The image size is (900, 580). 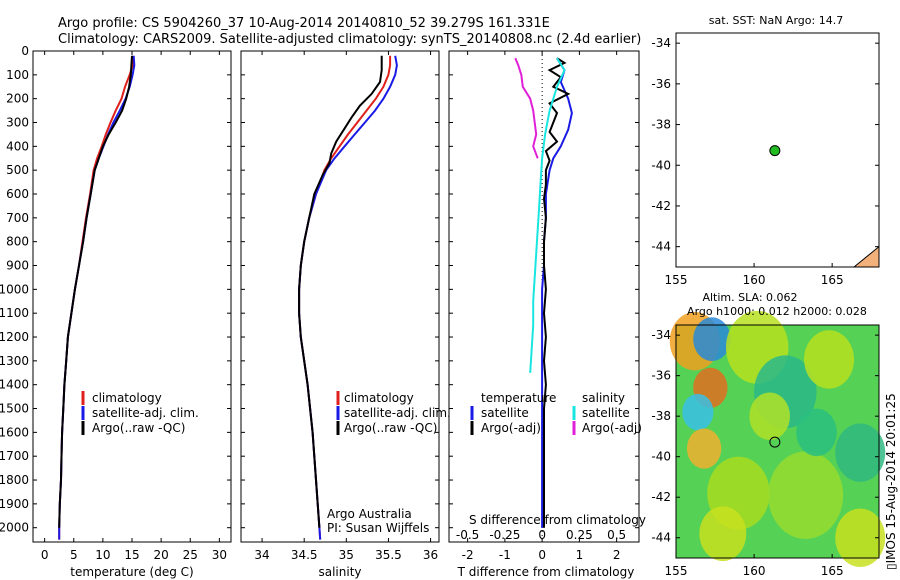 What do you see at coordinates (777, 311) in the screenshot?
I see `sla-map-title-2: Argo h1000: 0.012 h2000: 0.028` at bounding box center [777, 311].